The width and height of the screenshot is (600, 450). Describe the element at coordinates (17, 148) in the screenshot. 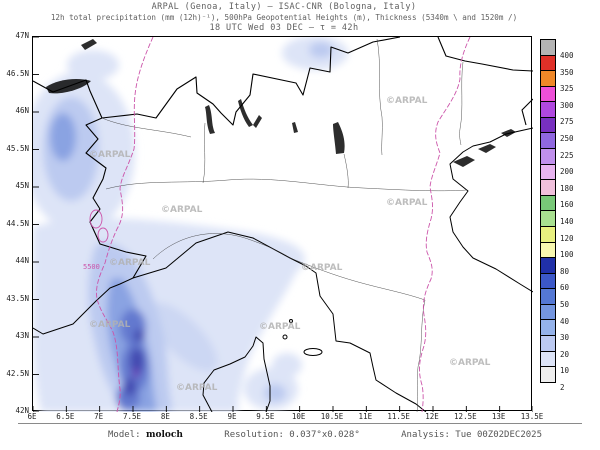

I see `y-tick-label: 45.5N` at that location.